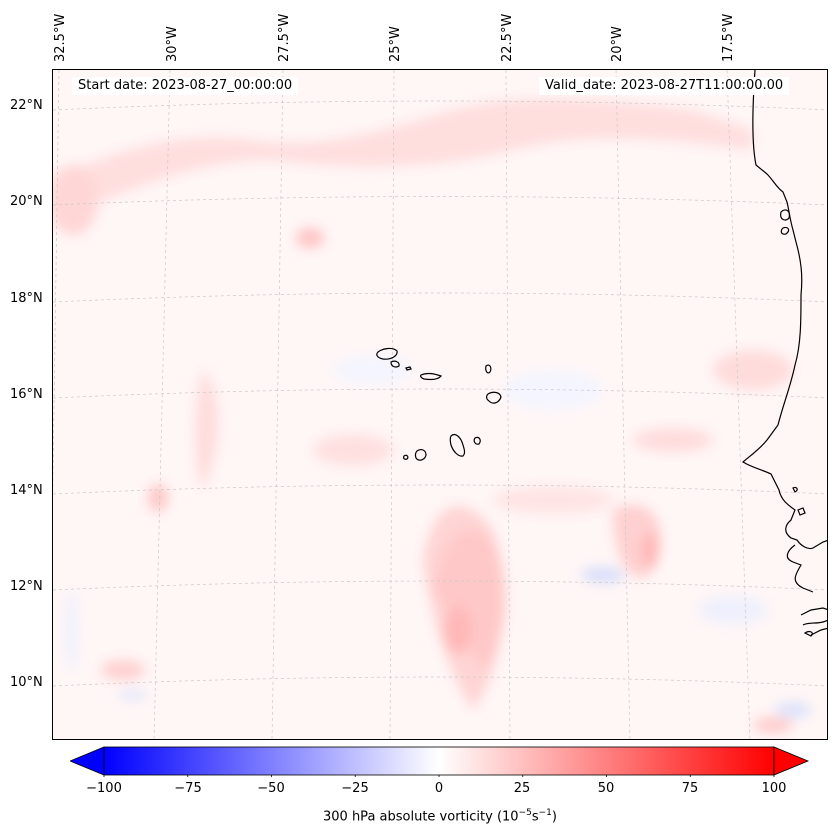 The width and height of the screenshot is (837, 839). What do you see at coordinates (439, 788) in the screenshot?
I see `colorbar-tick-label: 0` at bounding box center [439, 788].